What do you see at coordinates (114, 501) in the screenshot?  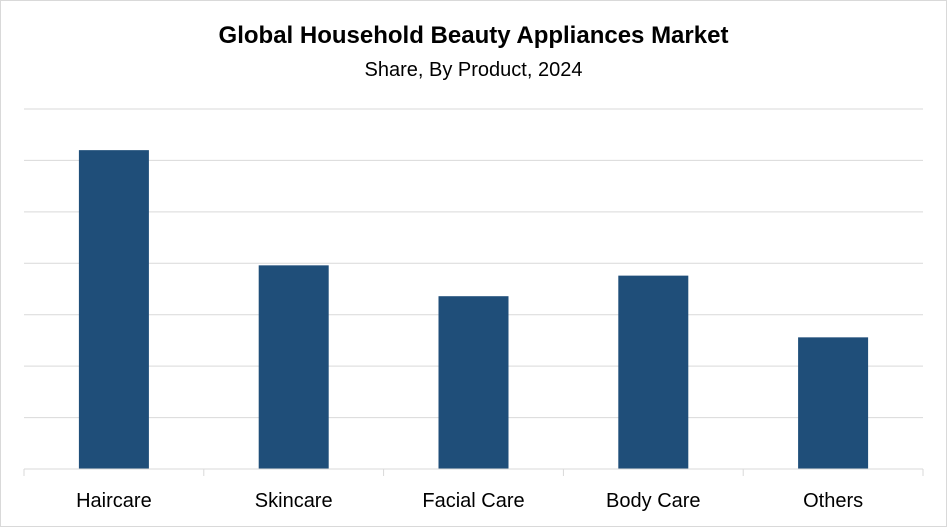 I see `x-tick-label: Haircare` at bounding box center [114, 501].